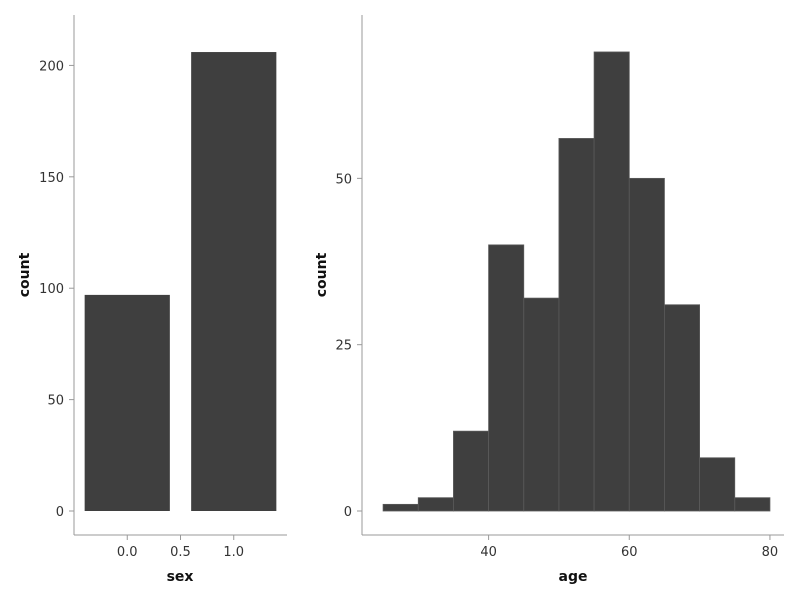 This screenshot has height=600, width=800. I want to click on age-x-ticks: 40 60 80, so click(629, 547).